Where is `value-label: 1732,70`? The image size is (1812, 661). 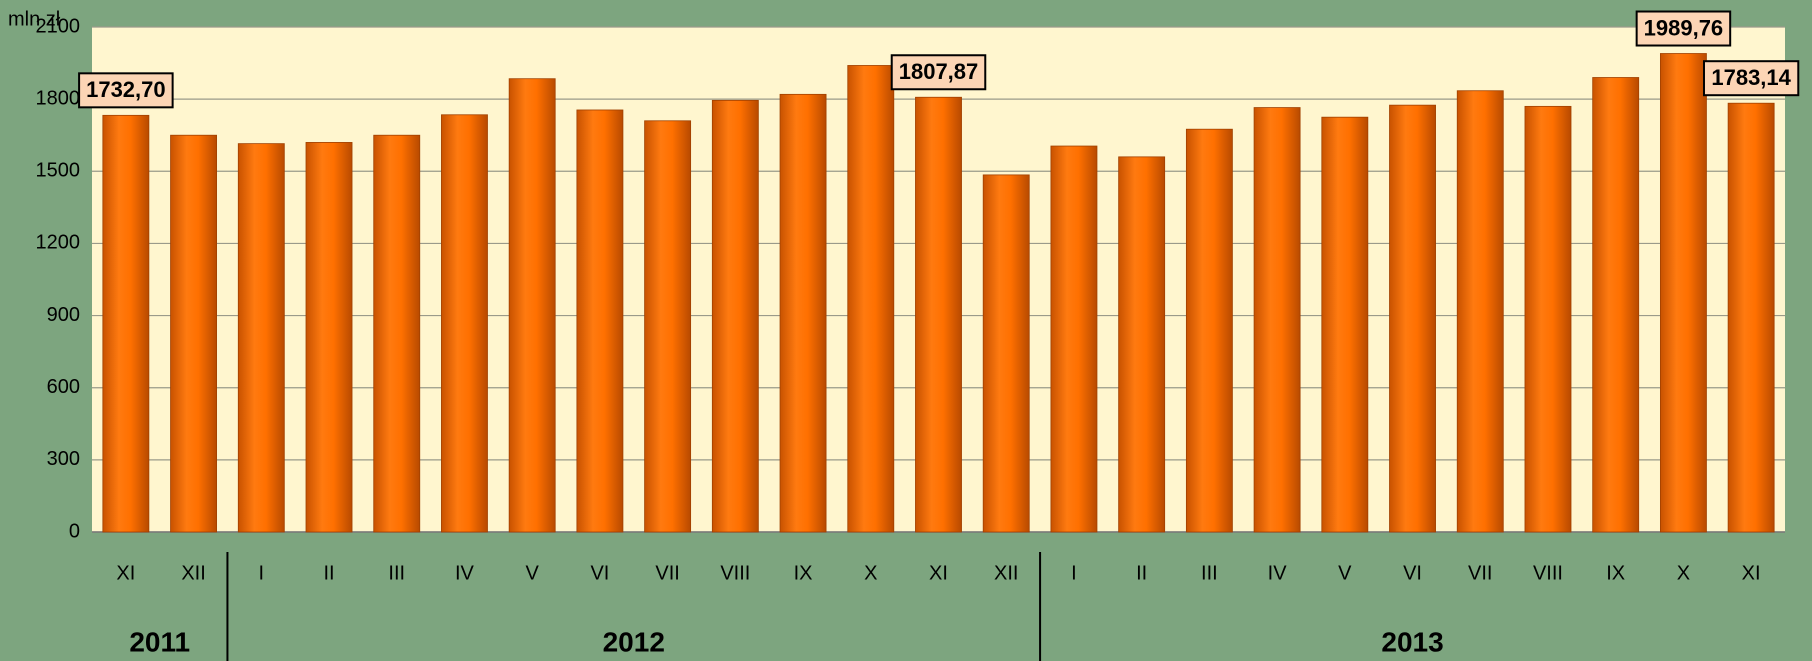
value-label: 1732,70 is located at coordinates (126, 90).